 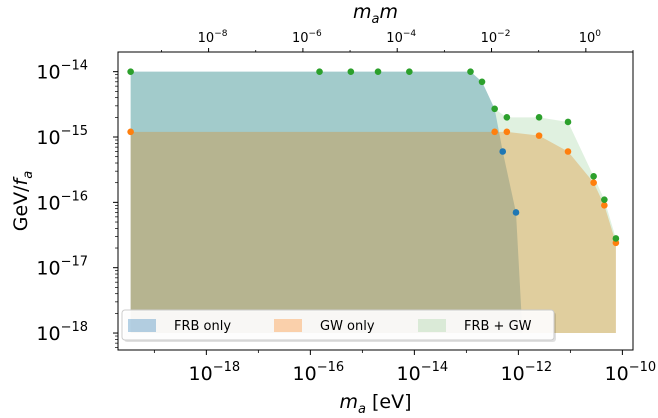 What do you see at coordinates (62, 71) in the screenshot?
I see `y-tick-label-0: 10−14` at bounding box center [62, 71].